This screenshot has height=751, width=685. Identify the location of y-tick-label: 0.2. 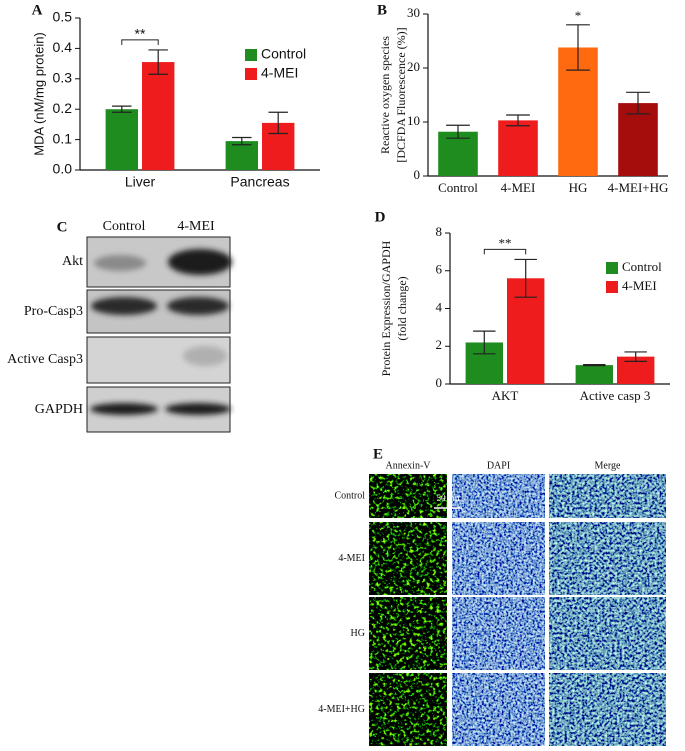
(63, 108).